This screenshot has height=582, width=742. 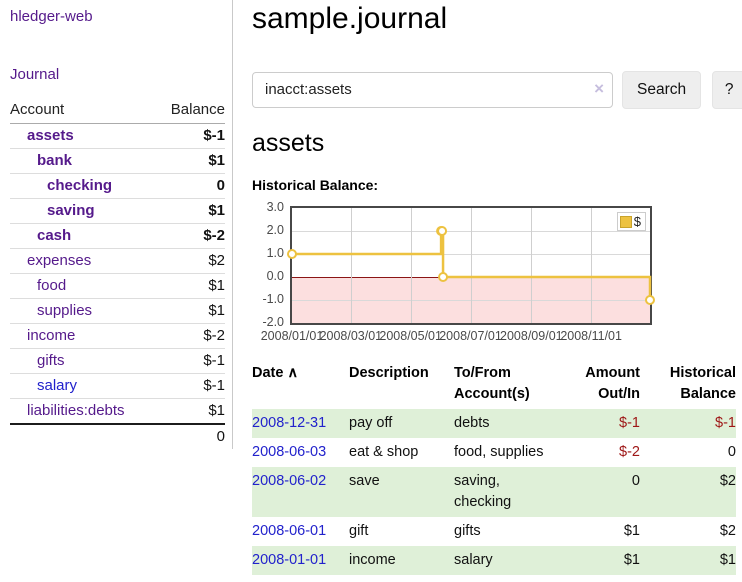 I want to click on account-link: income, so click(x=51, y=335).